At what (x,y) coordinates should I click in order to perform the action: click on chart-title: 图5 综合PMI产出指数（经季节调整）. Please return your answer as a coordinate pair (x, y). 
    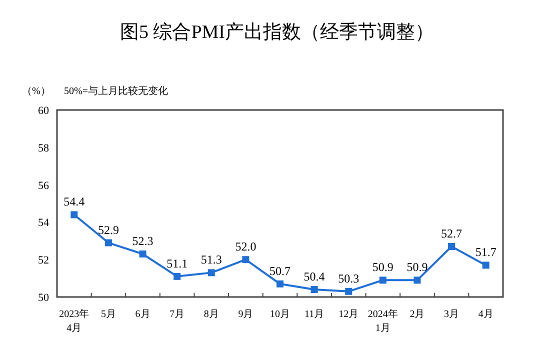
    Looking at the image, I should click on (277, 32).